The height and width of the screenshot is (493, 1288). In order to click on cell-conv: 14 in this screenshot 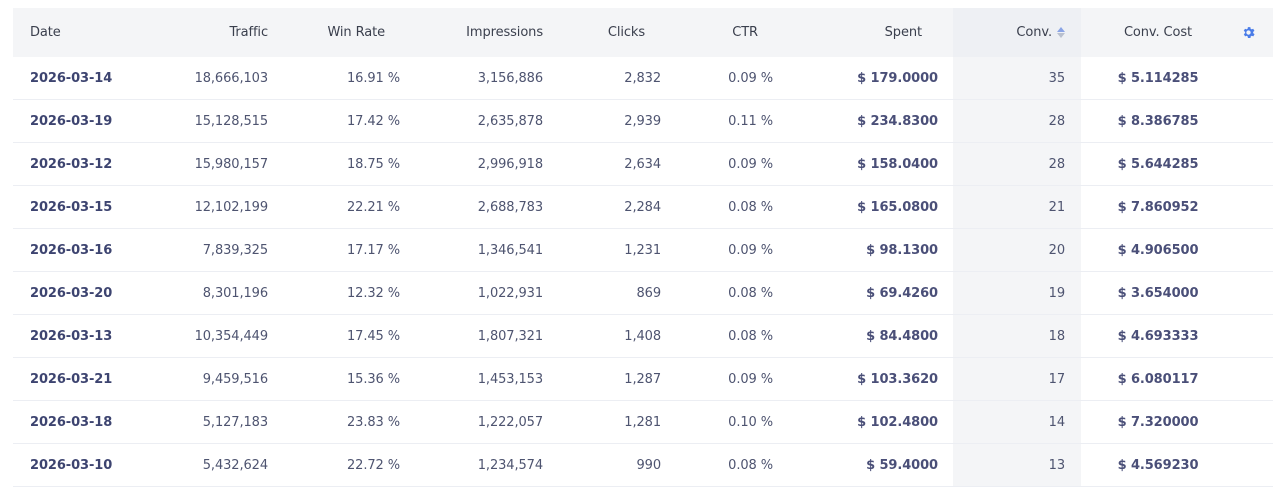, I will do `click(1056, 422)`.